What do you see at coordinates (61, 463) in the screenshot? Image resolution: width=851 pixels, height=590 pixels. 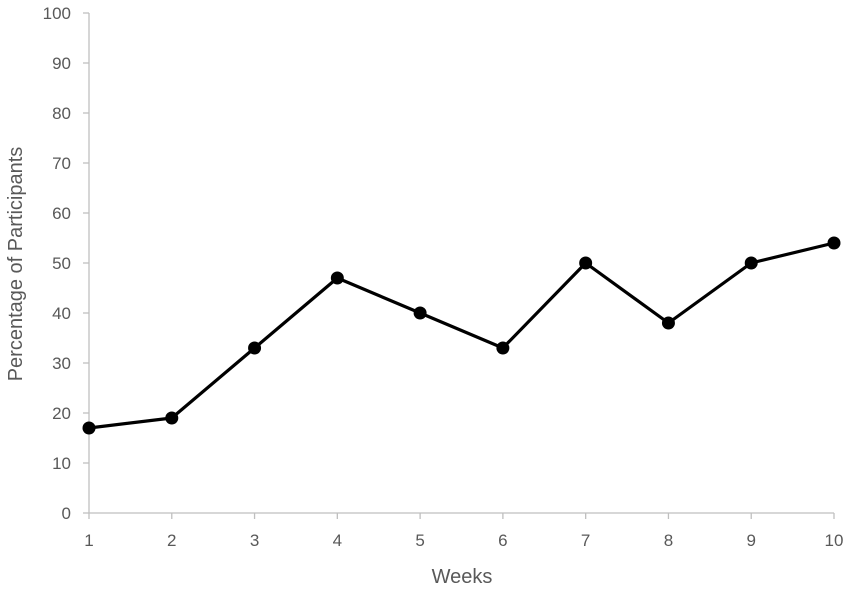 I see `y-tick-label: 10` at bounding box center [61, 463].